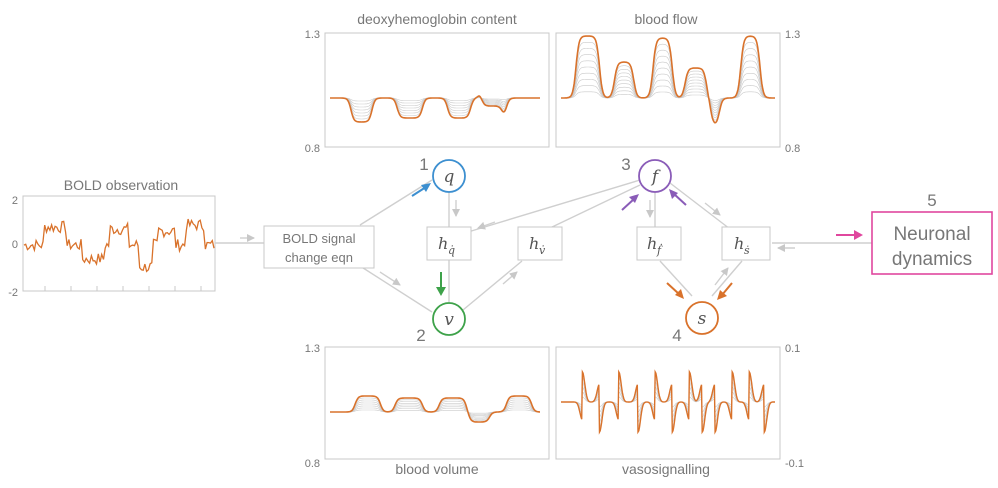 The height and width of the screenshot is (488, 998). Describe the element at coordinates (390, 278) in the screenshot. I see `arrow-eqn-v` at that location.